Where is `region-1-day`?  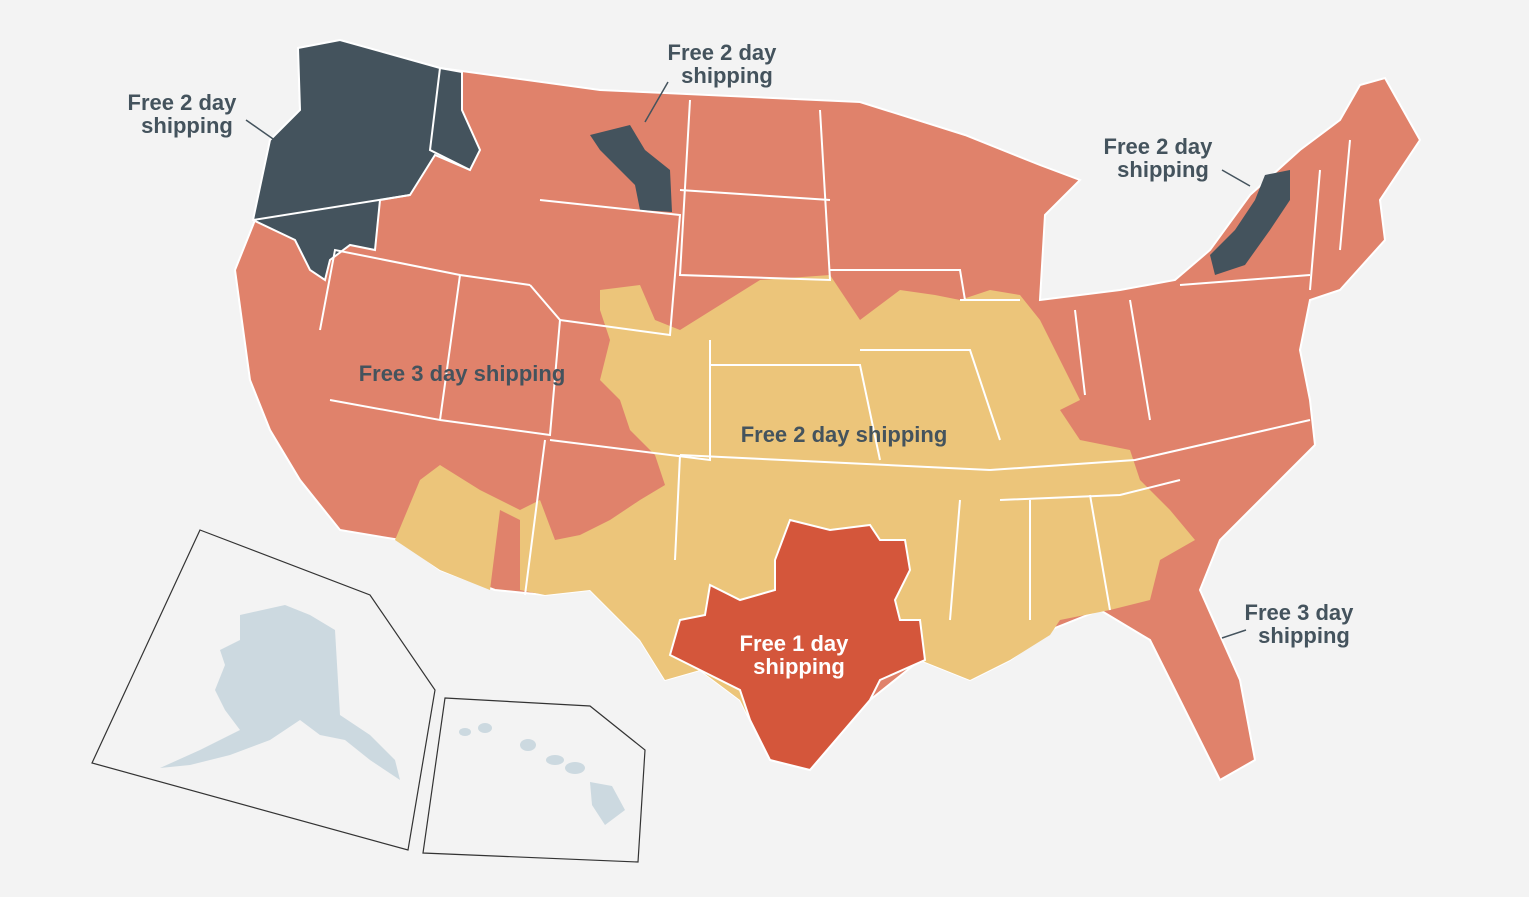
region-1-day is located at coordinates (797, 645).